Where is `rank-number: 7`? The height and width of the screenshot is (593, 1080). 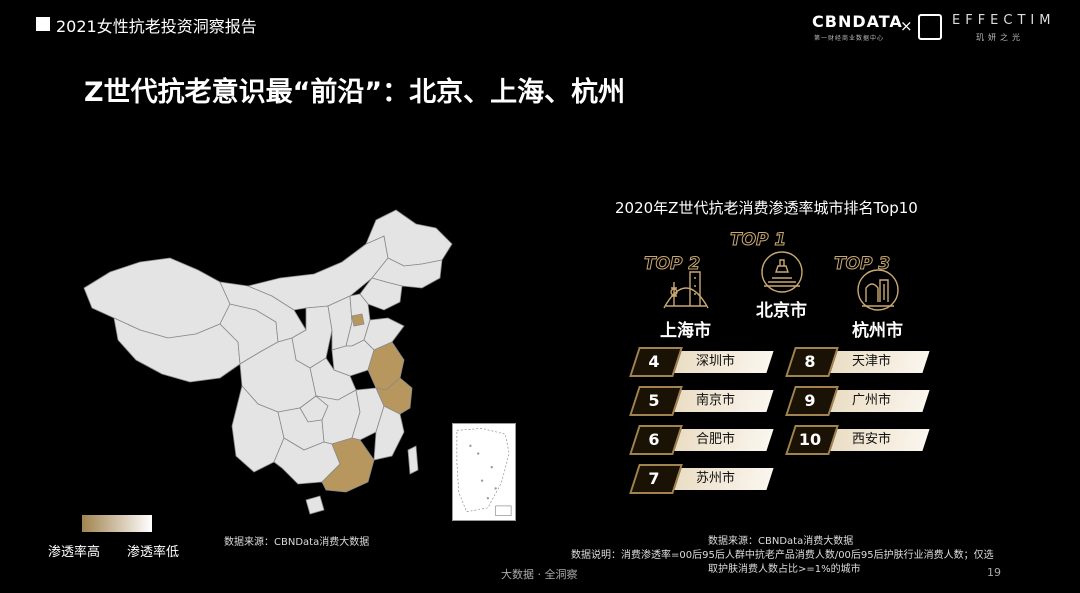 rank-number: 7 is located at coordinates (654, 478).